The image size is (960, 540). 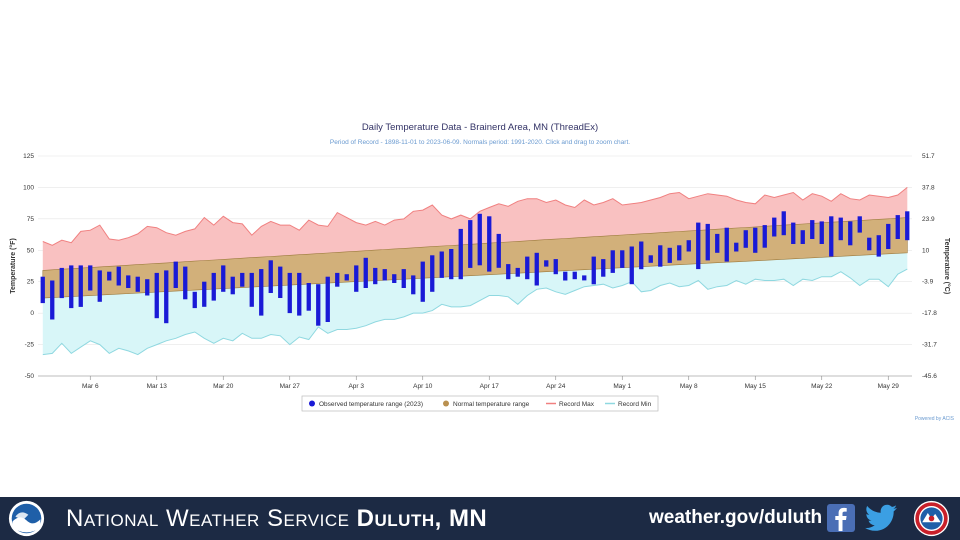 I want to click on legend-item-normal: Normal temperature range, so click(x=491, y=404).